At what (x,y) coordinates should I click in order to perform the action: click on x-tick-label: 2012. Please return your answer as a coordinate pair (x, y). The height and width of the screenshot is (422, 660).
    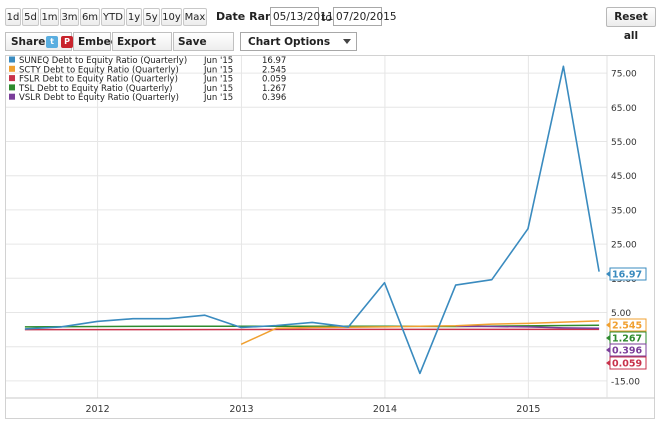
    Looking at the image, I should click on (97, 409).